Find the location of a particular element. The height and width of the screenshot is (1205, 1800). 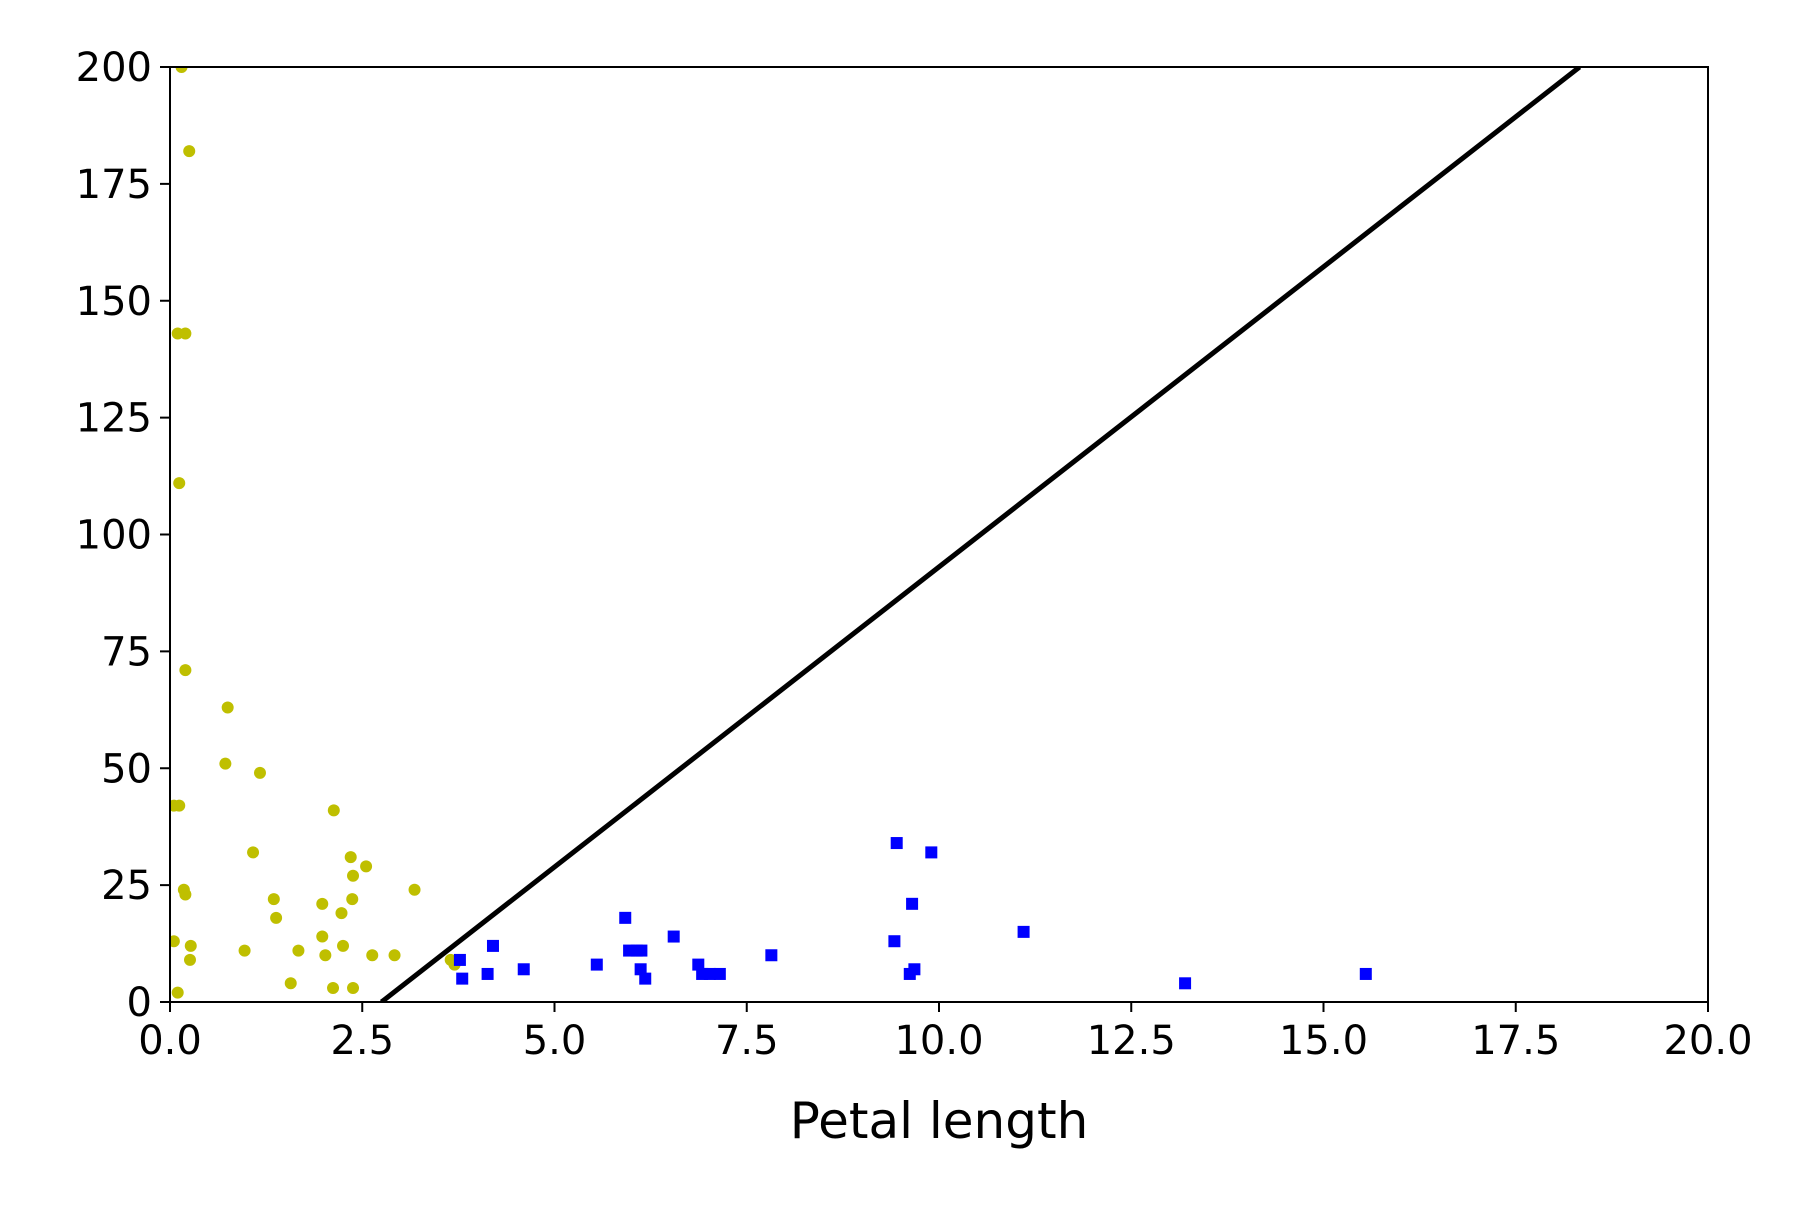

x-tick-label: 7.5 is located at coordinates (747, 1041).